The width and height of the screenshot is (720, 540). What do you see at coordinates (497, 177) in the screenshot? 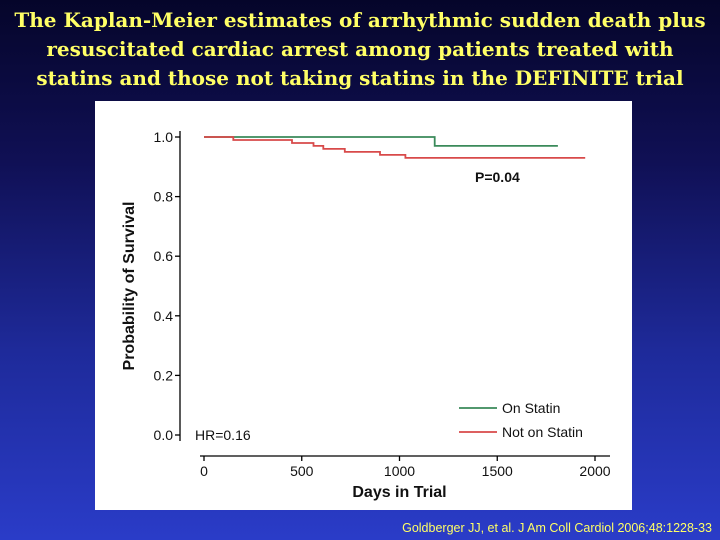
I see `p-value-label: P=0.04` at bounding box center [497, 177].